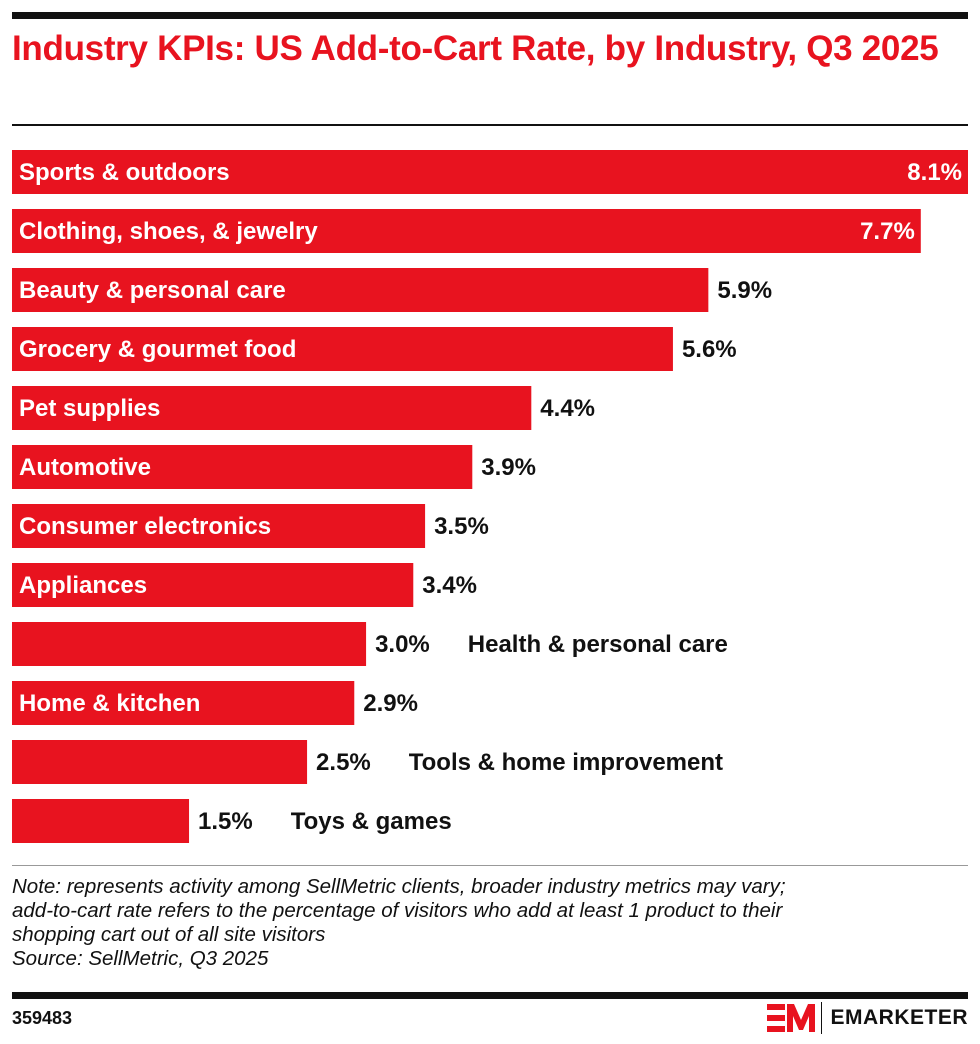 The height and width of the screenshot is (1044, 980). What do you see at coordinates (490, 995) in the screenshot?
I see `bottom-rule` at bounding box center [490, 995].